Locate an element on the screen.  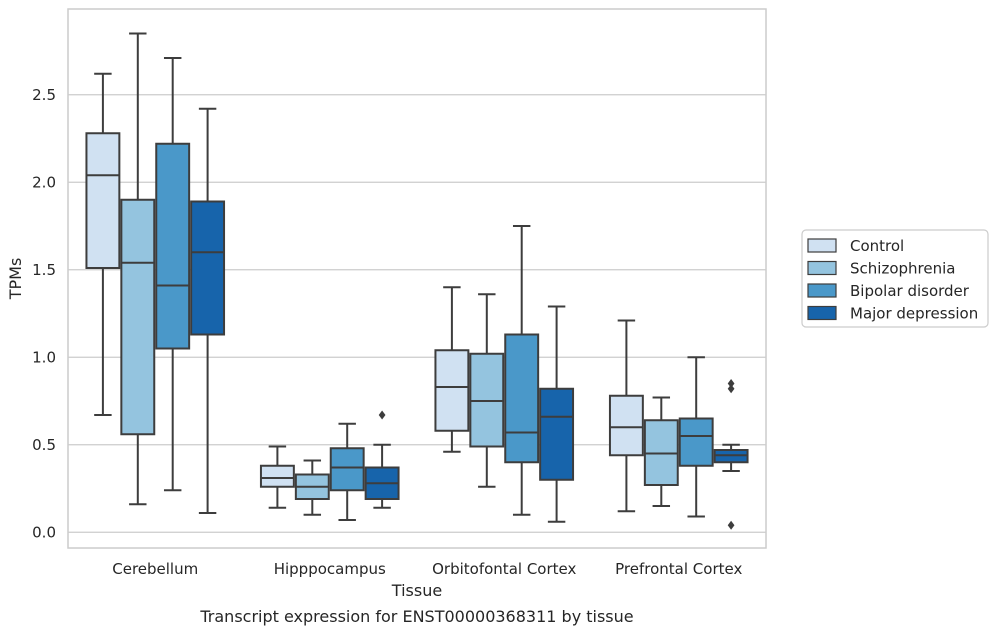
y-tick-label: 1.5 is located at coordinates (44, 270).